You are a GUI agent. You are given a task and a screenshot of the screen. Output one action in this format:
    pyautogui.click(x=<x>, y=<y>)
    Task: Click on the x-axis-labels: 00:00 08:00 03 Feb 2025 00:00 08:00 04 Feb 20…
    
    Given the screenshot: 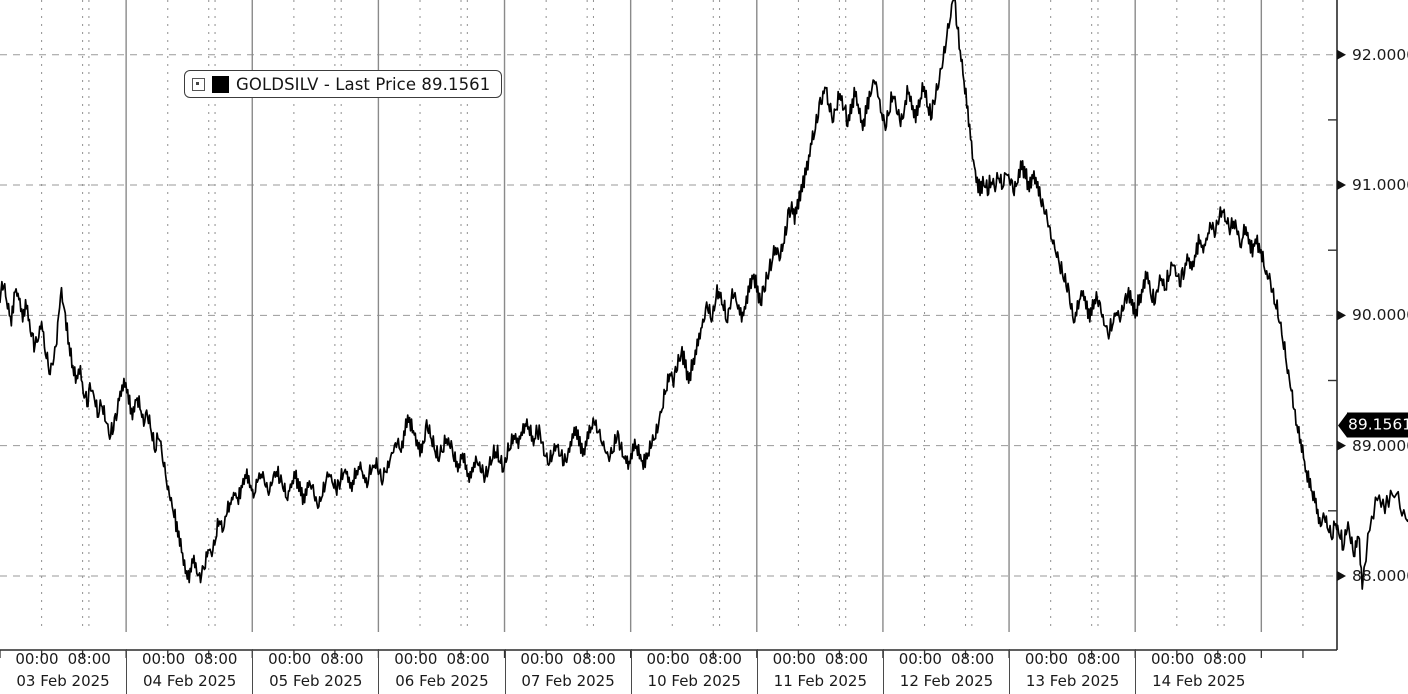 What is the action you would take?
    pyautogui.click(x=668, y=671)
    